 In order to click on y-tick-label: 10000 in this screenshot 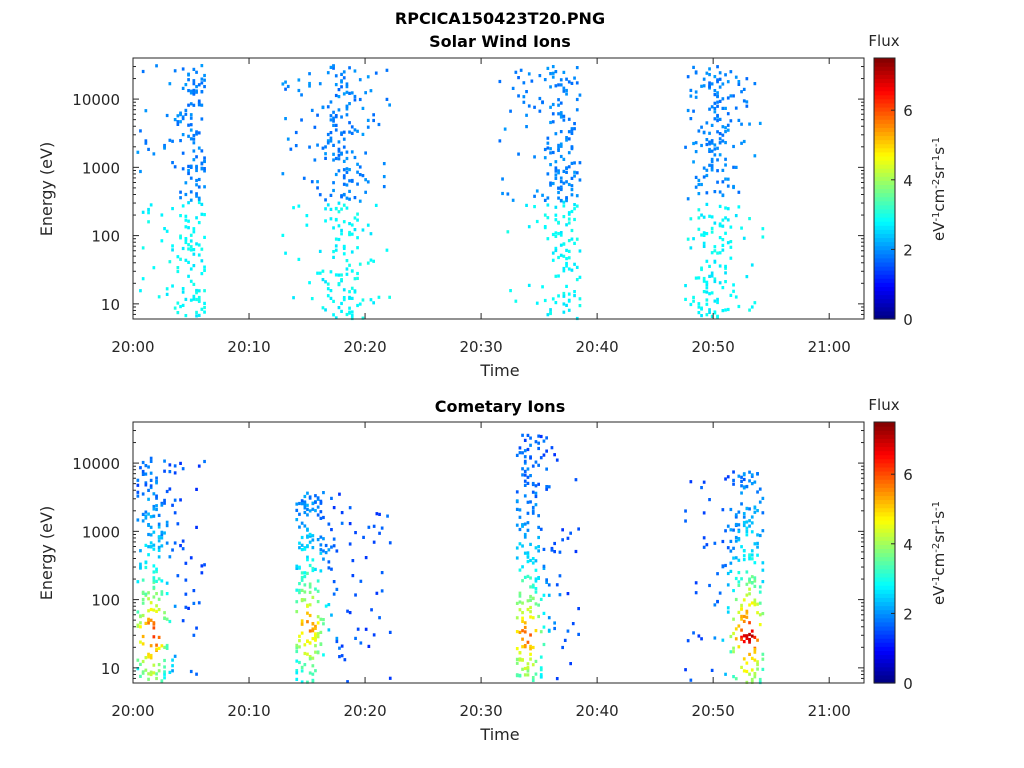, I will do `click(96, 100)`.